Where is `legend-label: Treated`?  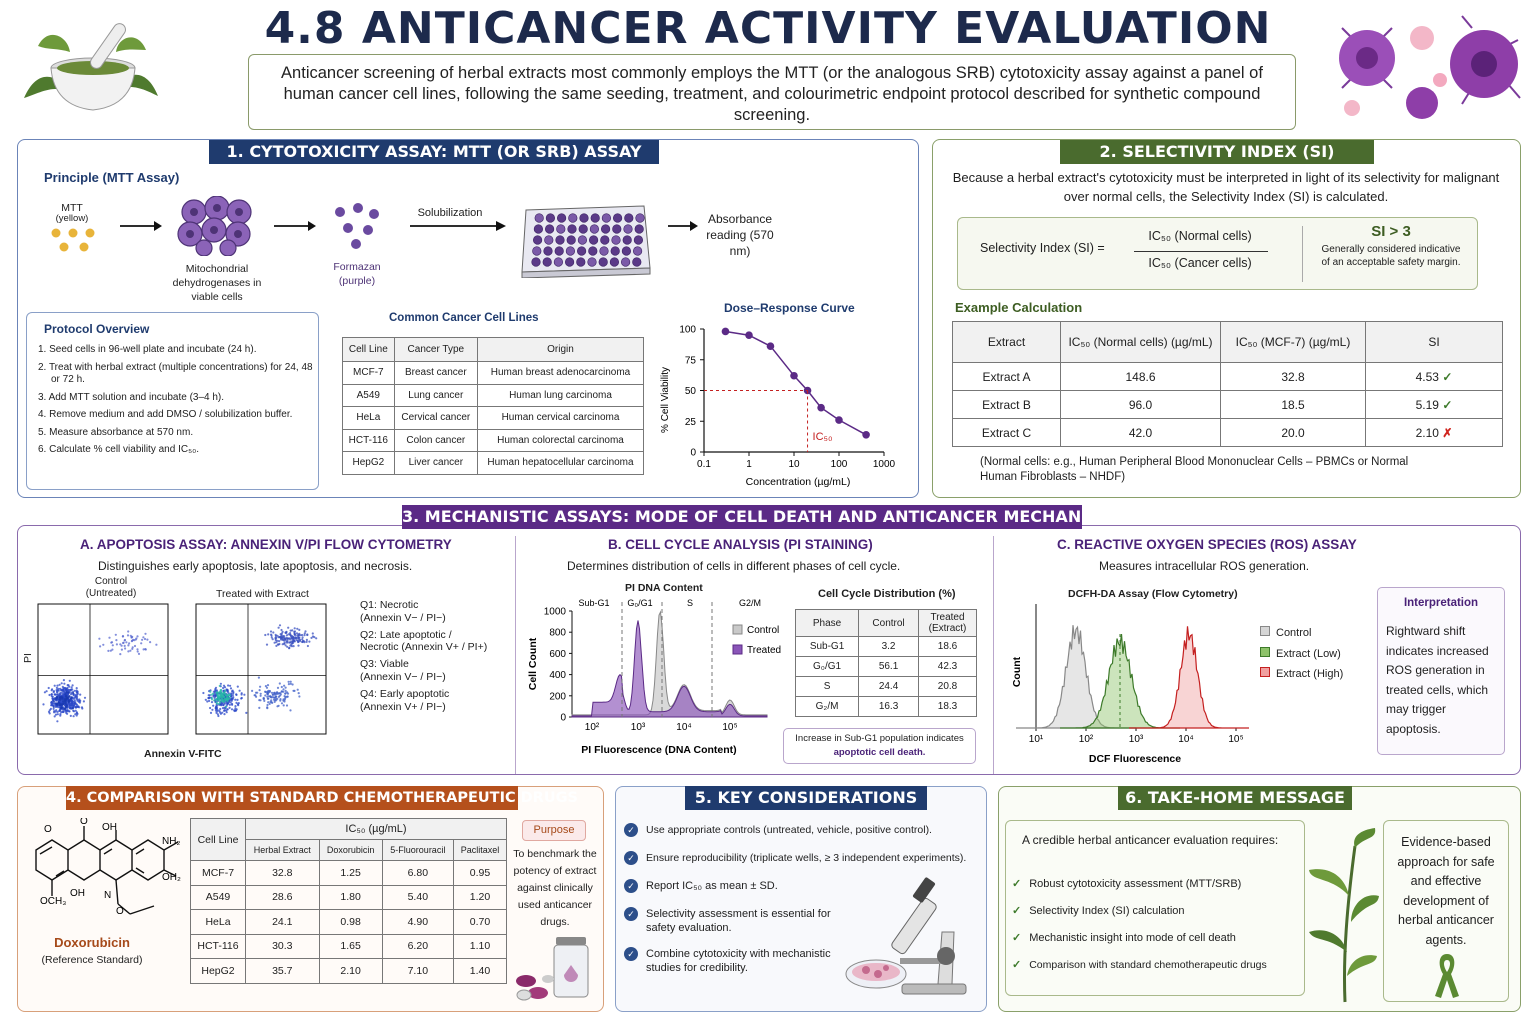
legend-label: Treated is located at coordinates (764, 650).